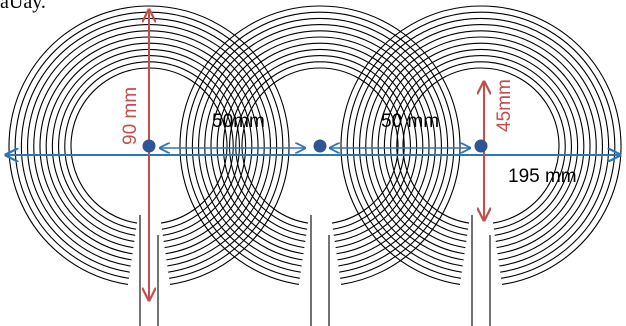 The height and width of the screenshot is (326, 626). What do you see at coordinates (149, 146) in the screenshot?
I see `coil-center-dot-left` at bounding box center [149, 146].